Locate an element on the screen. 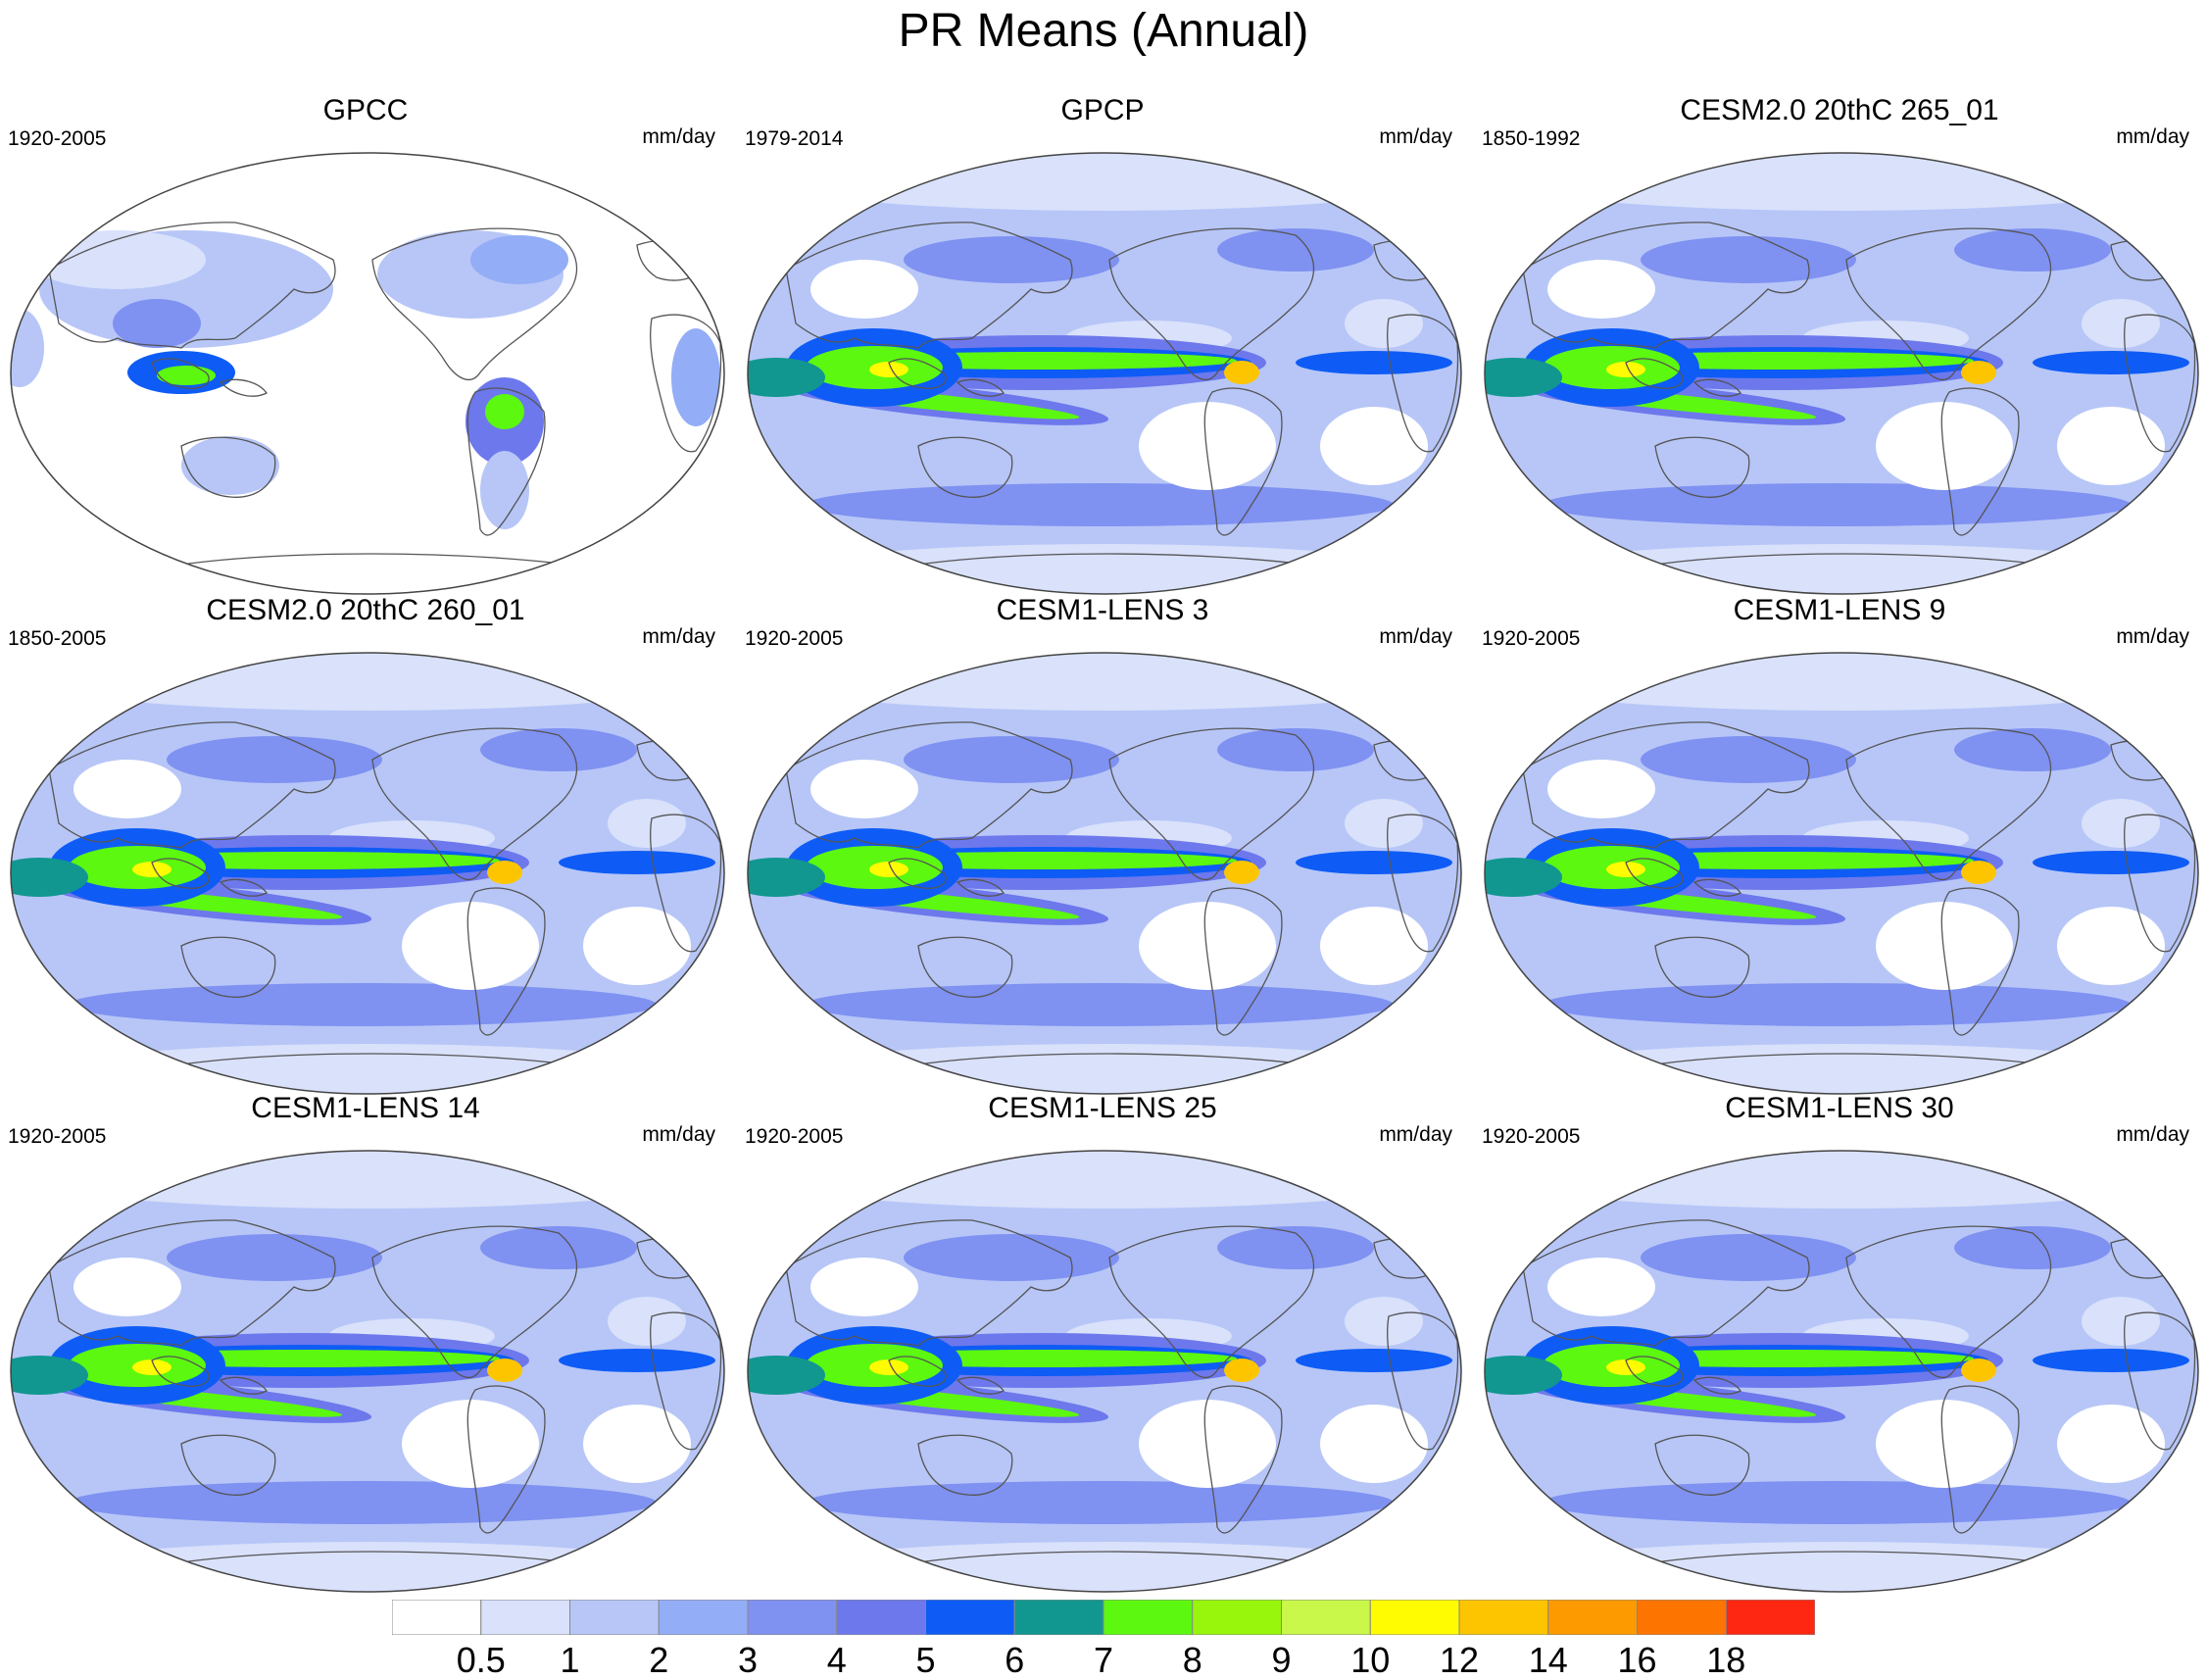 This screenshot has height=1680, width=2207. colorbar-label: 18 is located at coordinates (1726, 1660).